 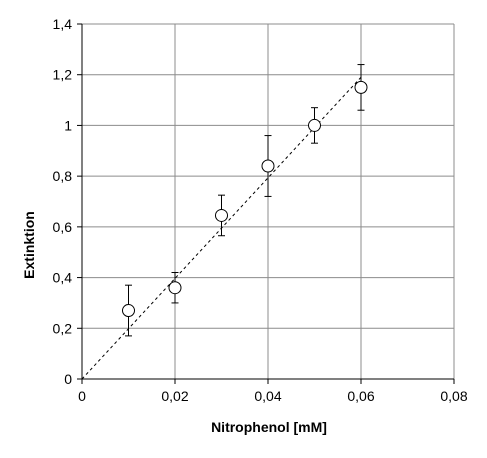 What do you see at coordinates (29, 245) in the screenshot?
I see `y-axis-title: Extinktion` at bounding box center [29, 245].